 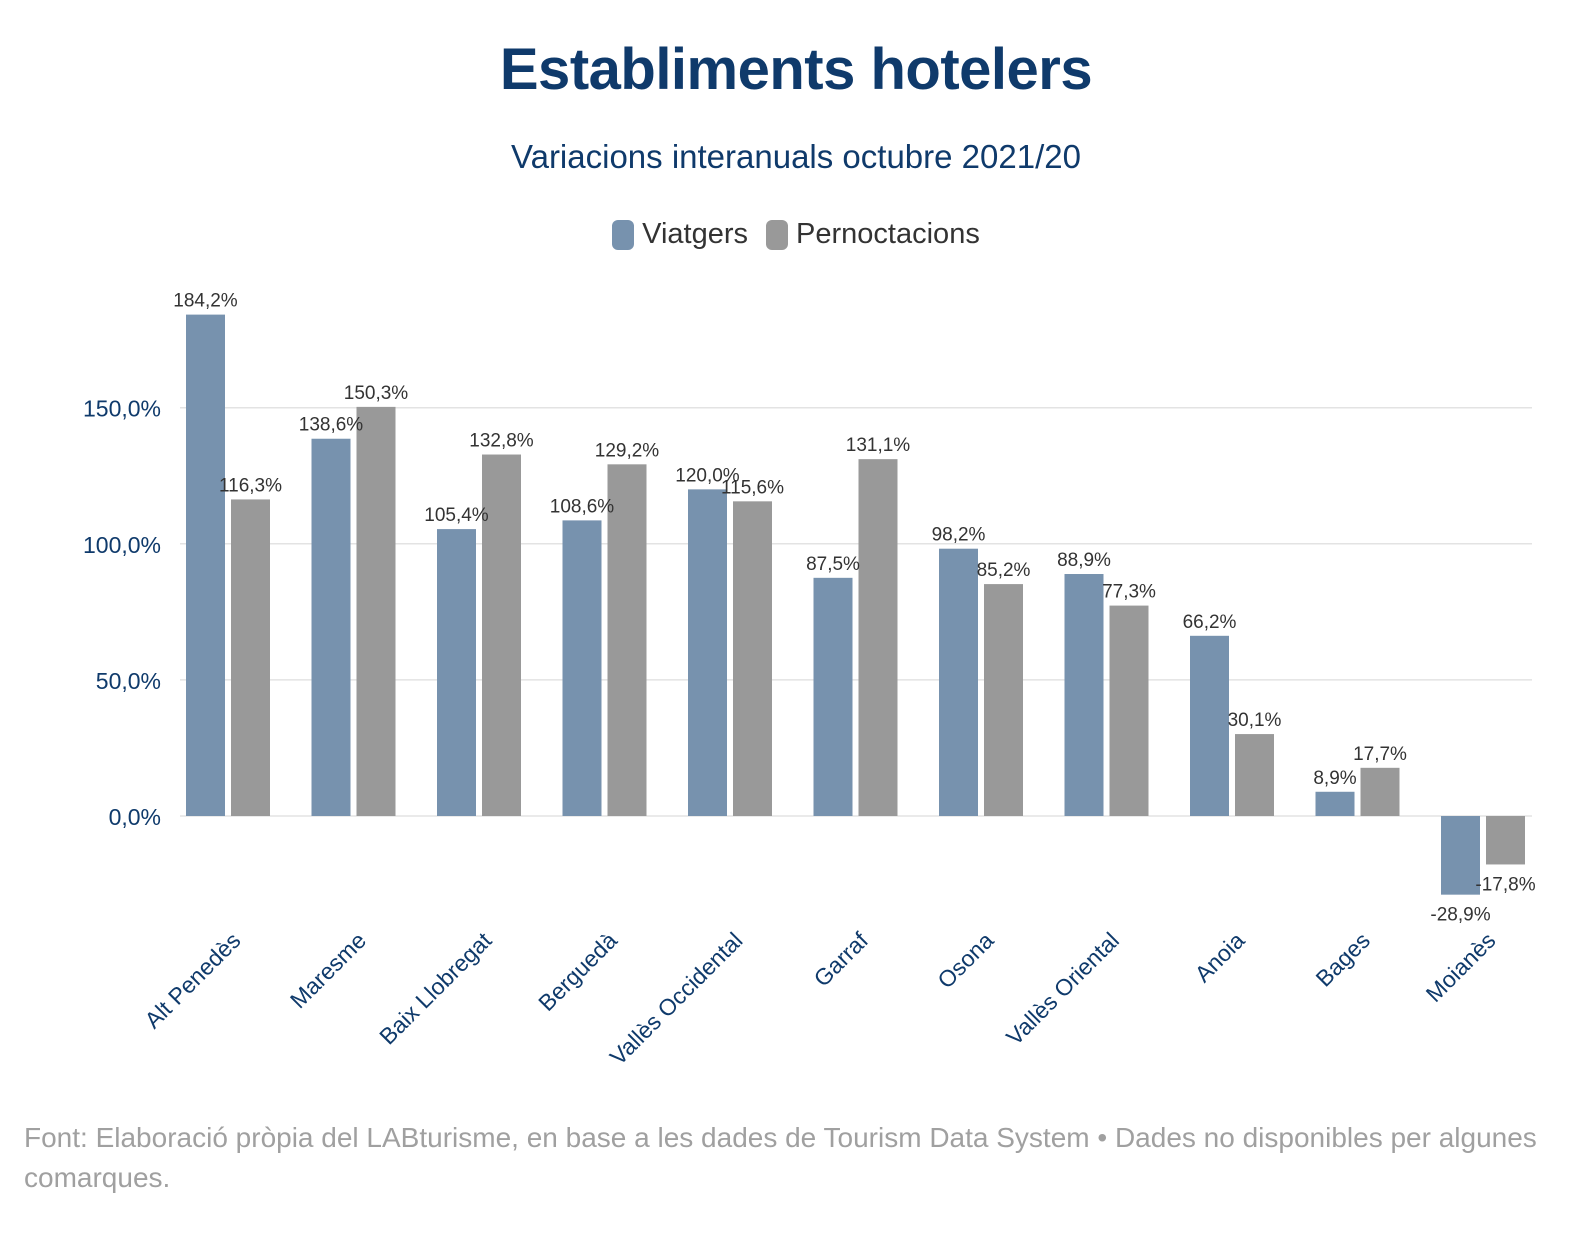 I want to click on y-tick-label: 100,0%, so click(x=122, y=545).